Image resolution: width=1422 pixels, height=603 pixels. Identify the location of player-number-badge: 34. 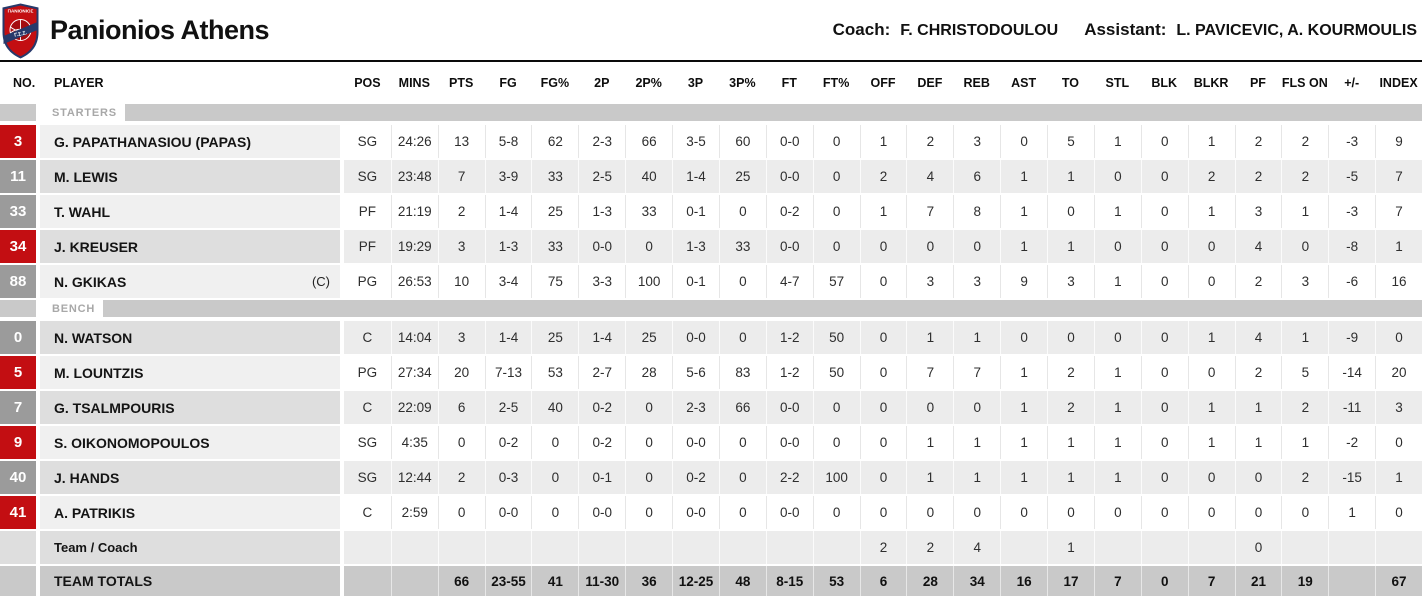
(18, 246).